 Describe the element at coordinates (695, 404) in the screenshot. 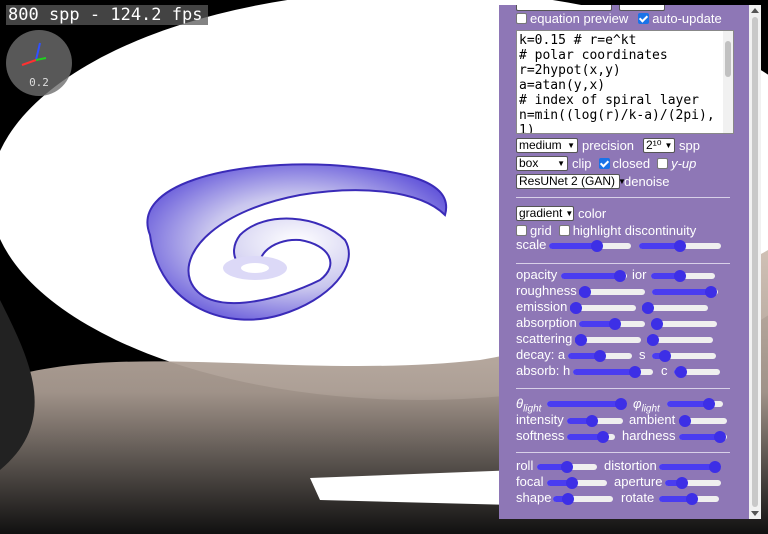

I see `phi-light-slider` at that location.